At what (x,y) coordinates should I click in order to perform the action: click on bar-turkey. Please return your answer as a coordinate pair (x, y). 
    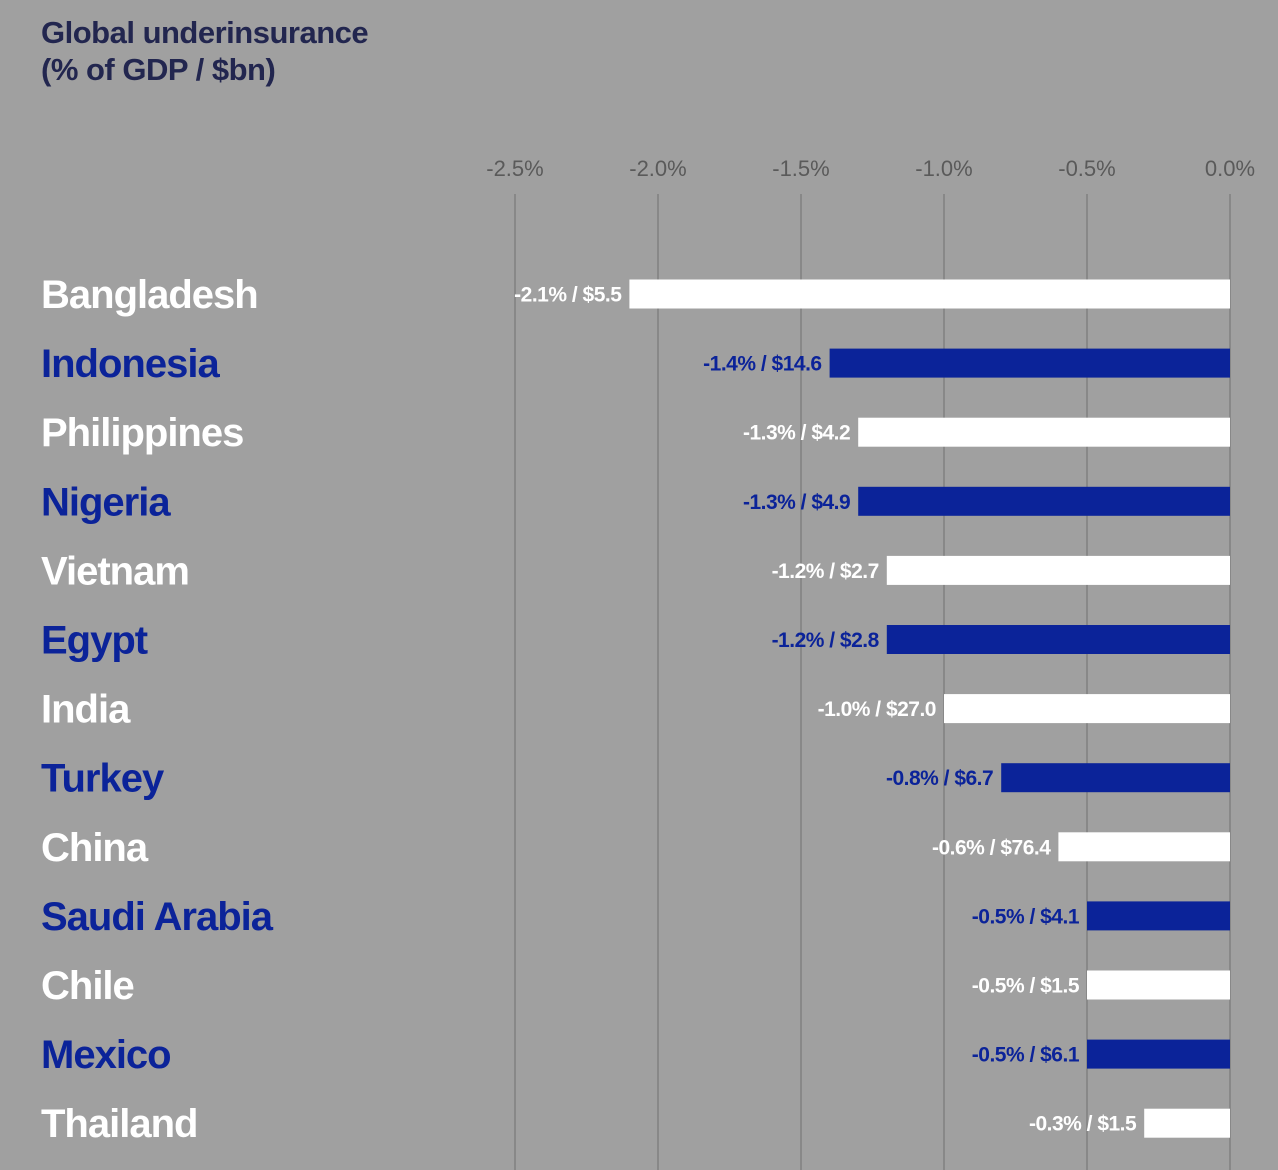
    Looking at the image, I should click on (1115, 778).